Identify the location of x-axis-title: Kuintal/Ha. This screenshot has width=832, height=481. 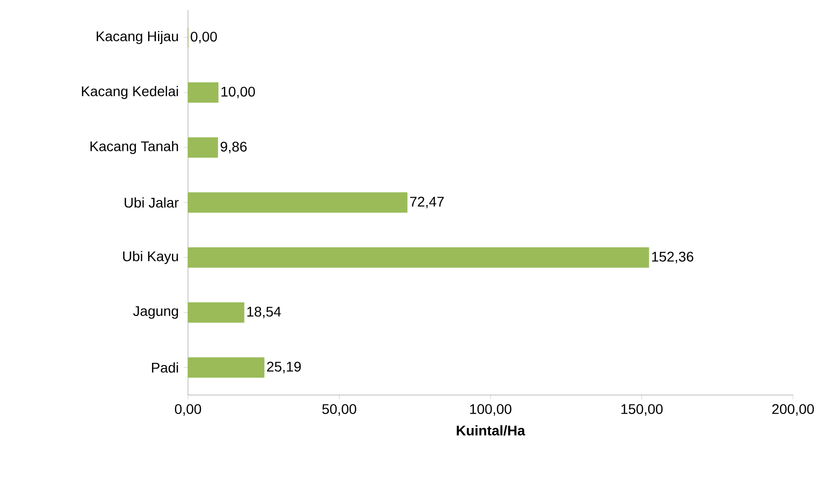
(491, 430).